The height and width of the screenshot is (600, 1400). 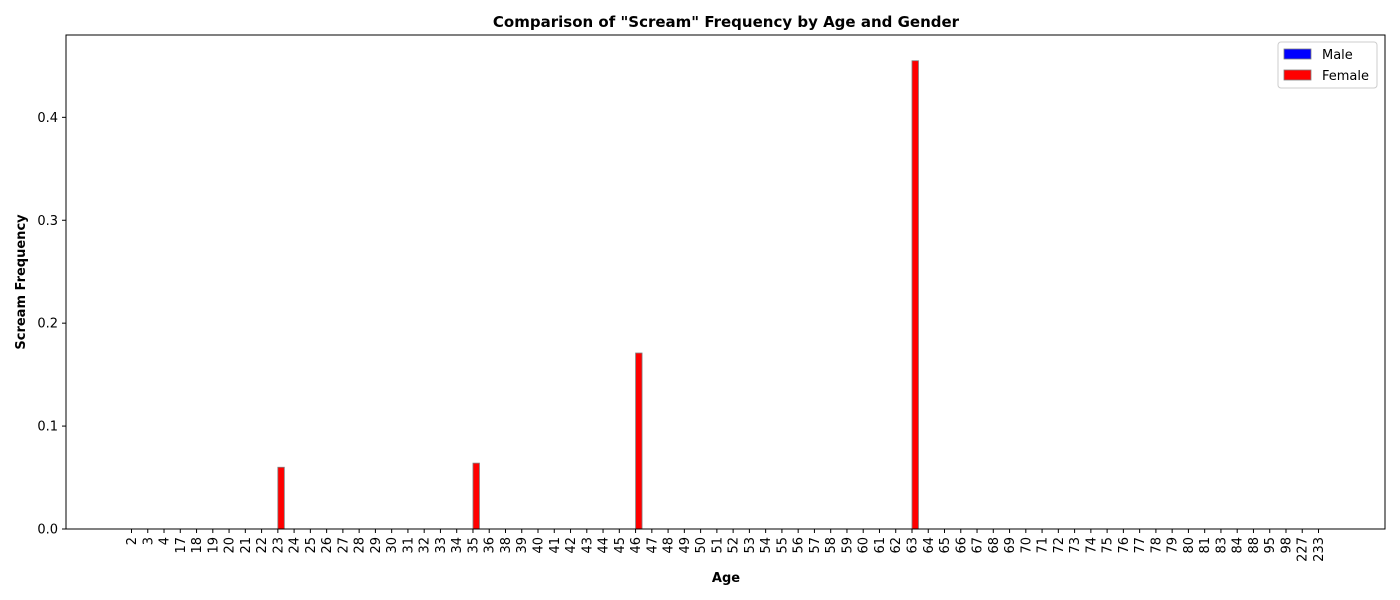 What do you see at coordinates (1059, 545) in the screenshot?
I see `x-tick-label: 72` at bounding box center [1059, 545].